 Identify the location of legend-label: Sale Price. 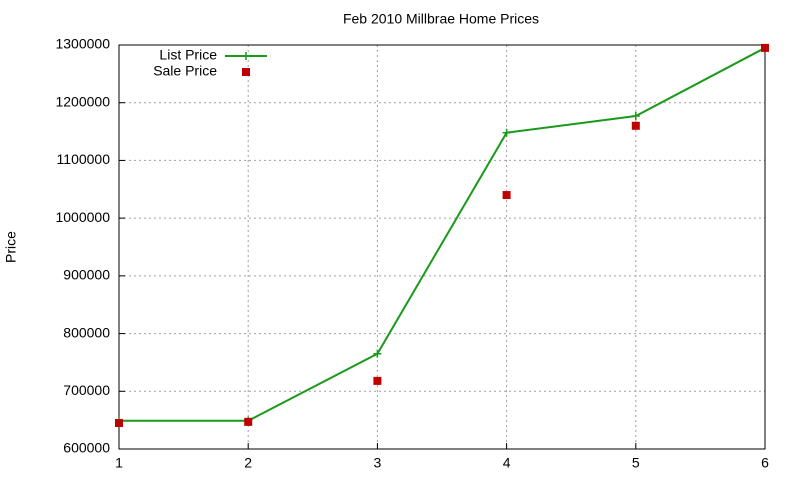
(185, 71).